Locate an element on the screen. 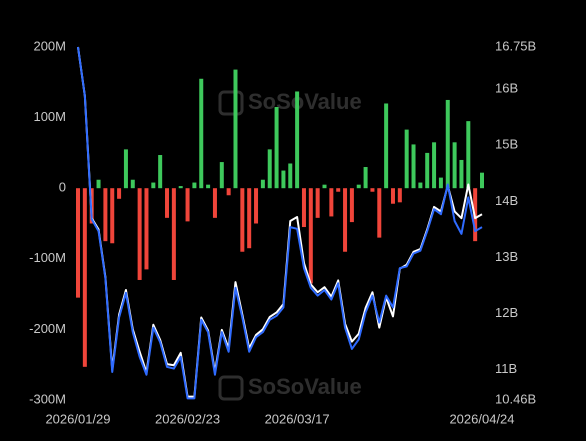  watermark-logo is located at coordinates (231, 245).